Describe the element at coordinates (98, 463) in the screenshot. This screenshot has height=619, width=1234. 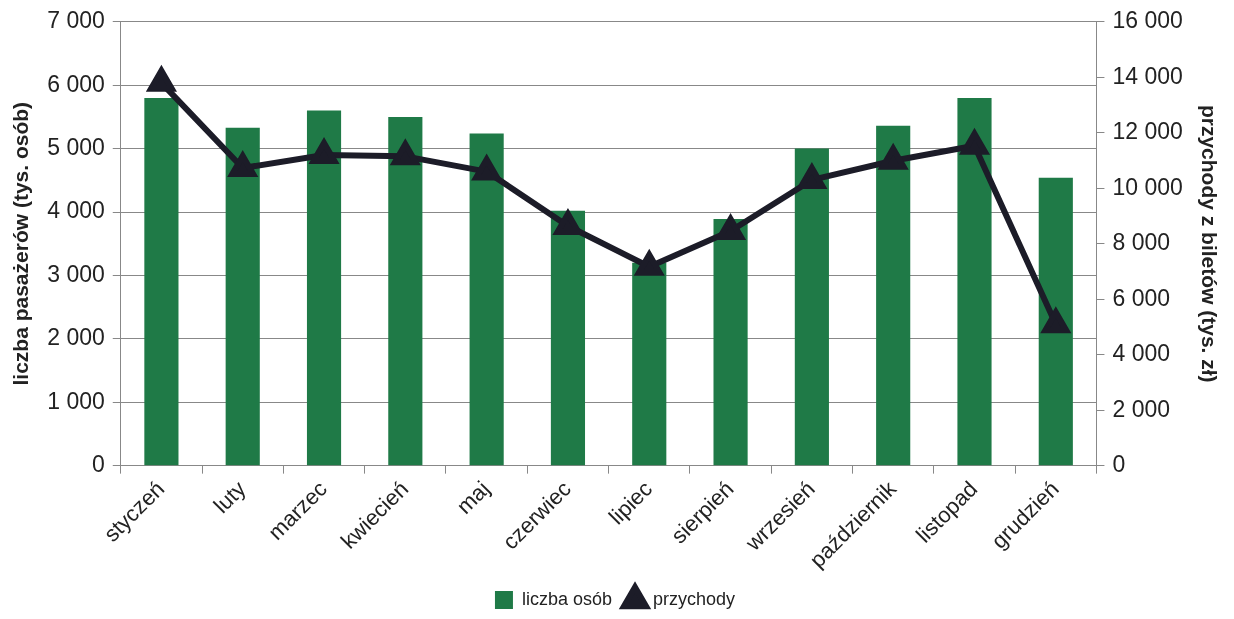
I see `y-tick-label: 0` at that location.